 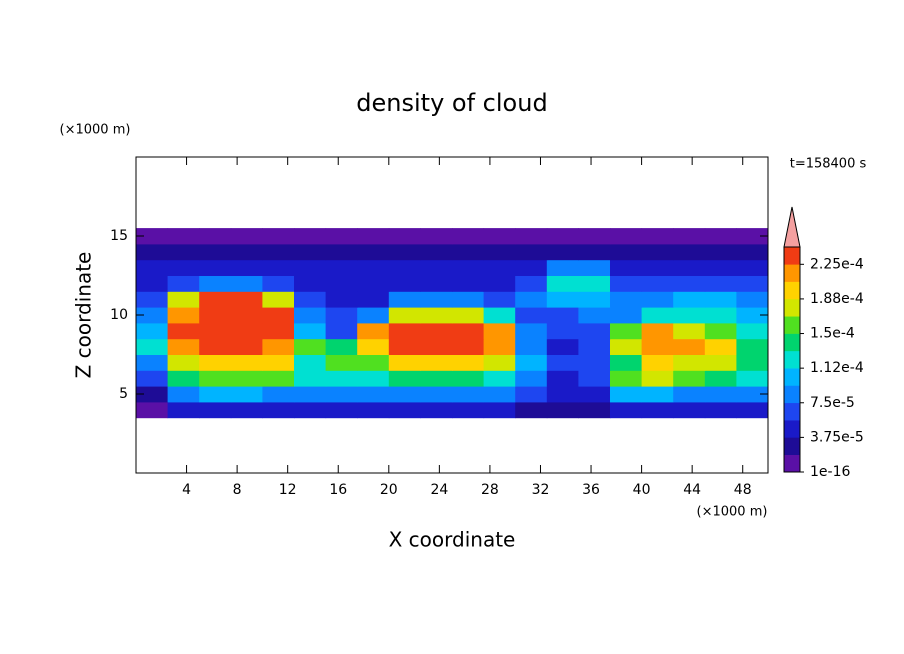 What do you see at coordinates (743, 490) in the screenshot?
I see `x-tick-label: 48` at bounding box center [743, 490].